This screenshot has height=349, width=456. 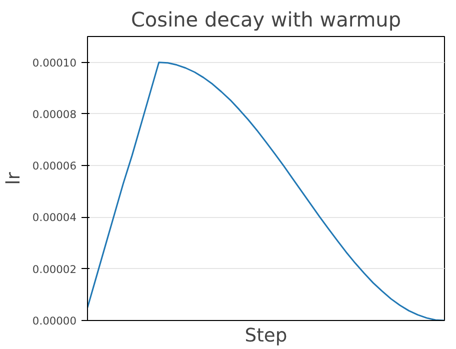 What do you see at coordinates (54, 63) in the screenshot?
I see `y-tick-label: 0.00010` at bounding box center [54, 63].